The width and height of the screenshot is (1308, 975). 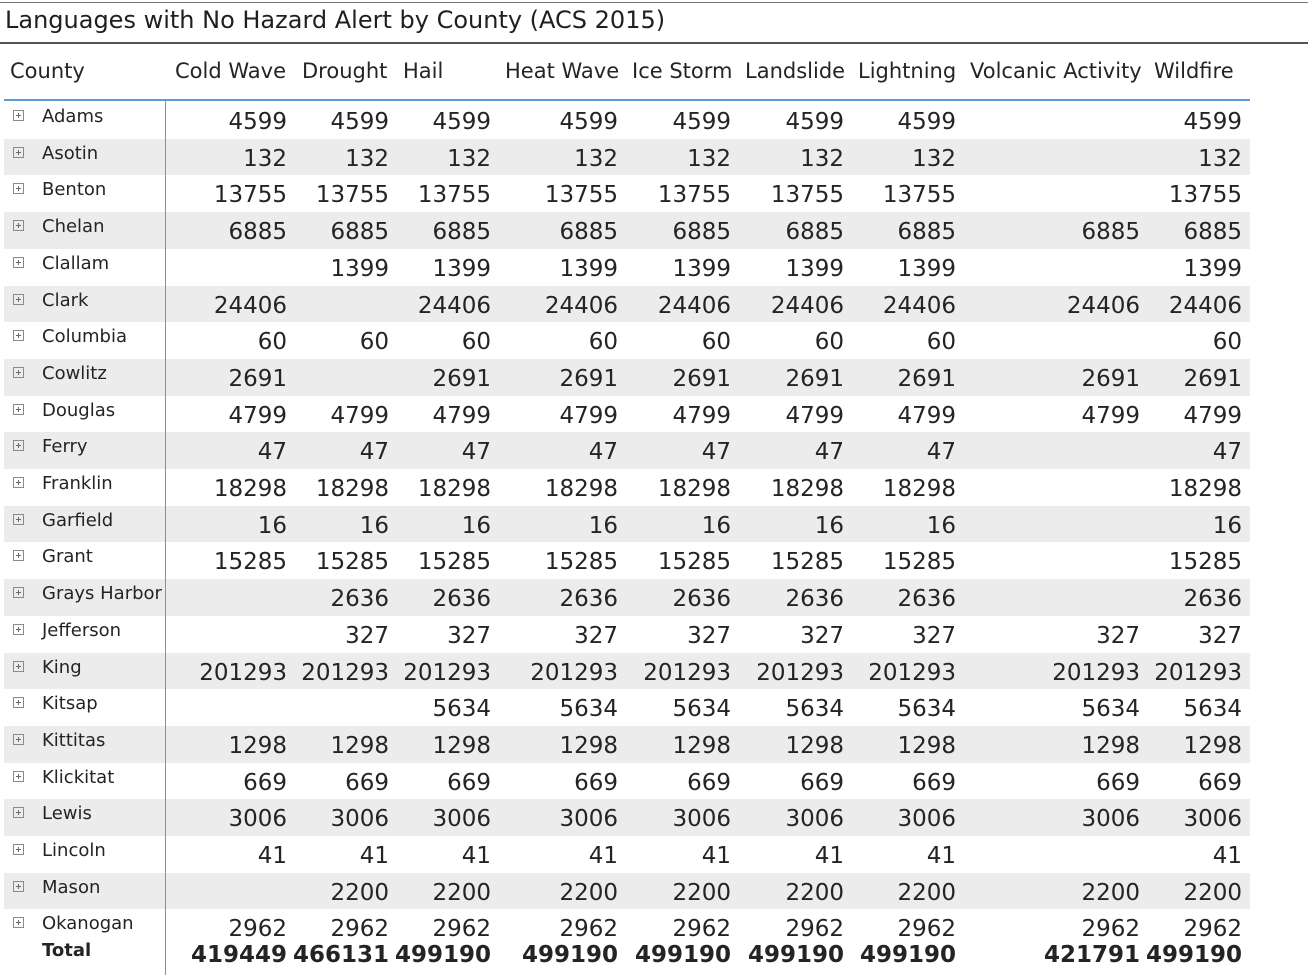 I want to click on row-header-county: Ferry, so click(x=65, y=447).